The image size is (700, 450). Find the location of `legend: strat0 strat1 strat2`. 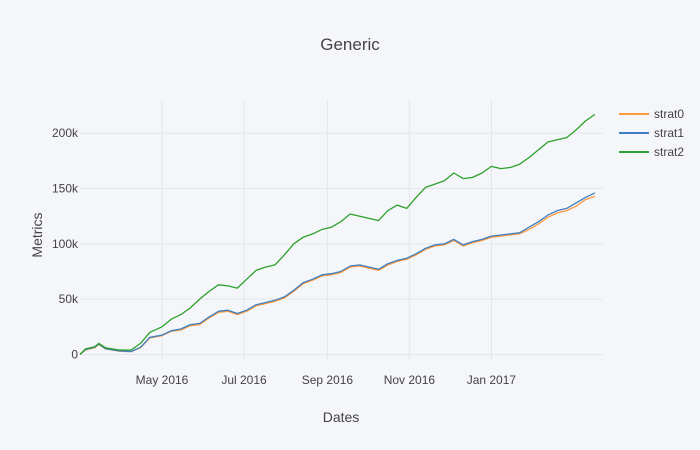

legend: strat0 strat1 strat2 is located at coordinates (651, 133).